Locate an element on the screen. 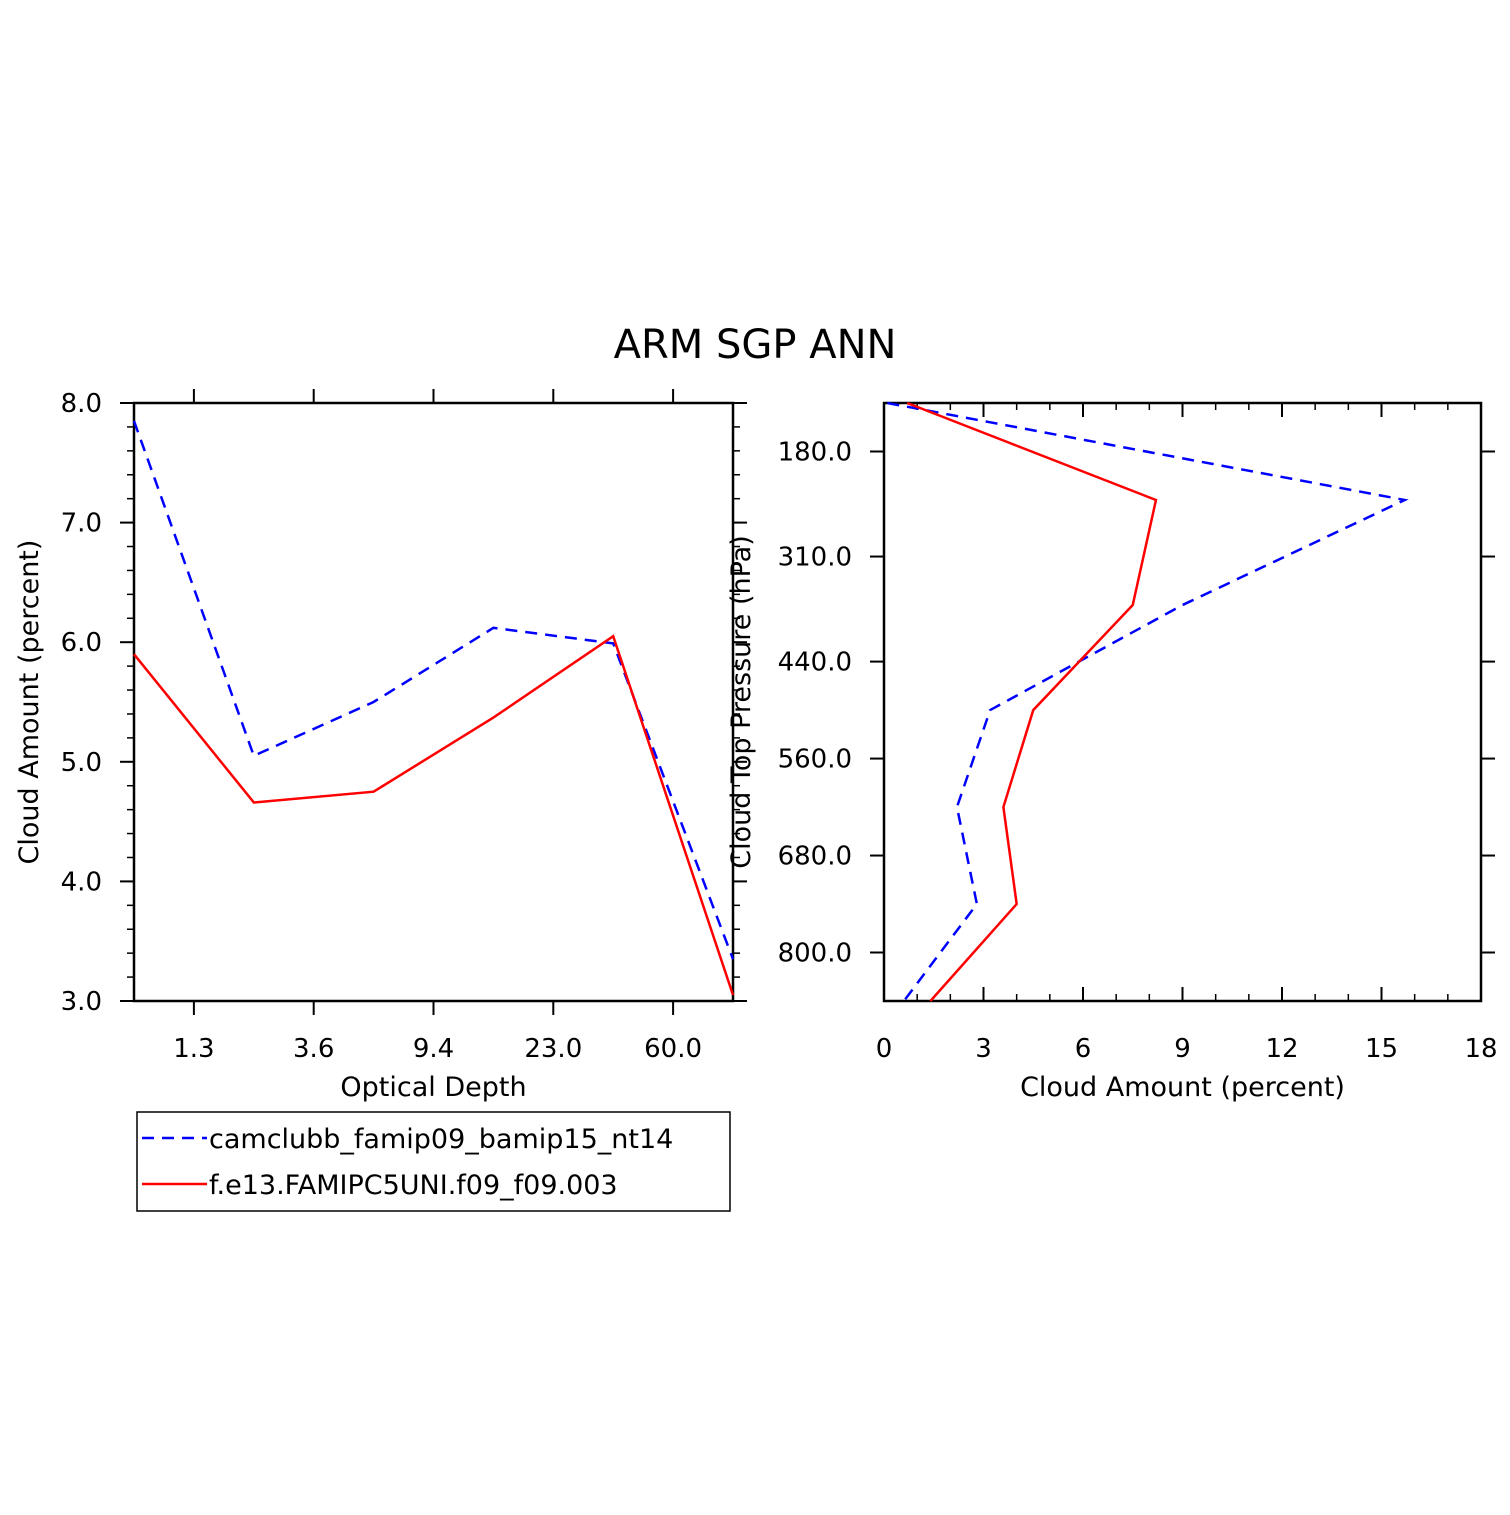 The image size is (1510, 1515). x-tick-label: 18 is located at coordinates (1480, 1049).